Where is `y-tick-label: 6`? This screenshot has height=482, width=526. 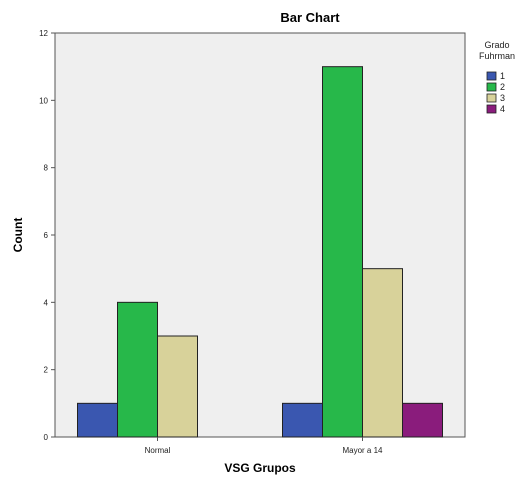
y-tick-label: 6 is located at coordinates (46, 235).